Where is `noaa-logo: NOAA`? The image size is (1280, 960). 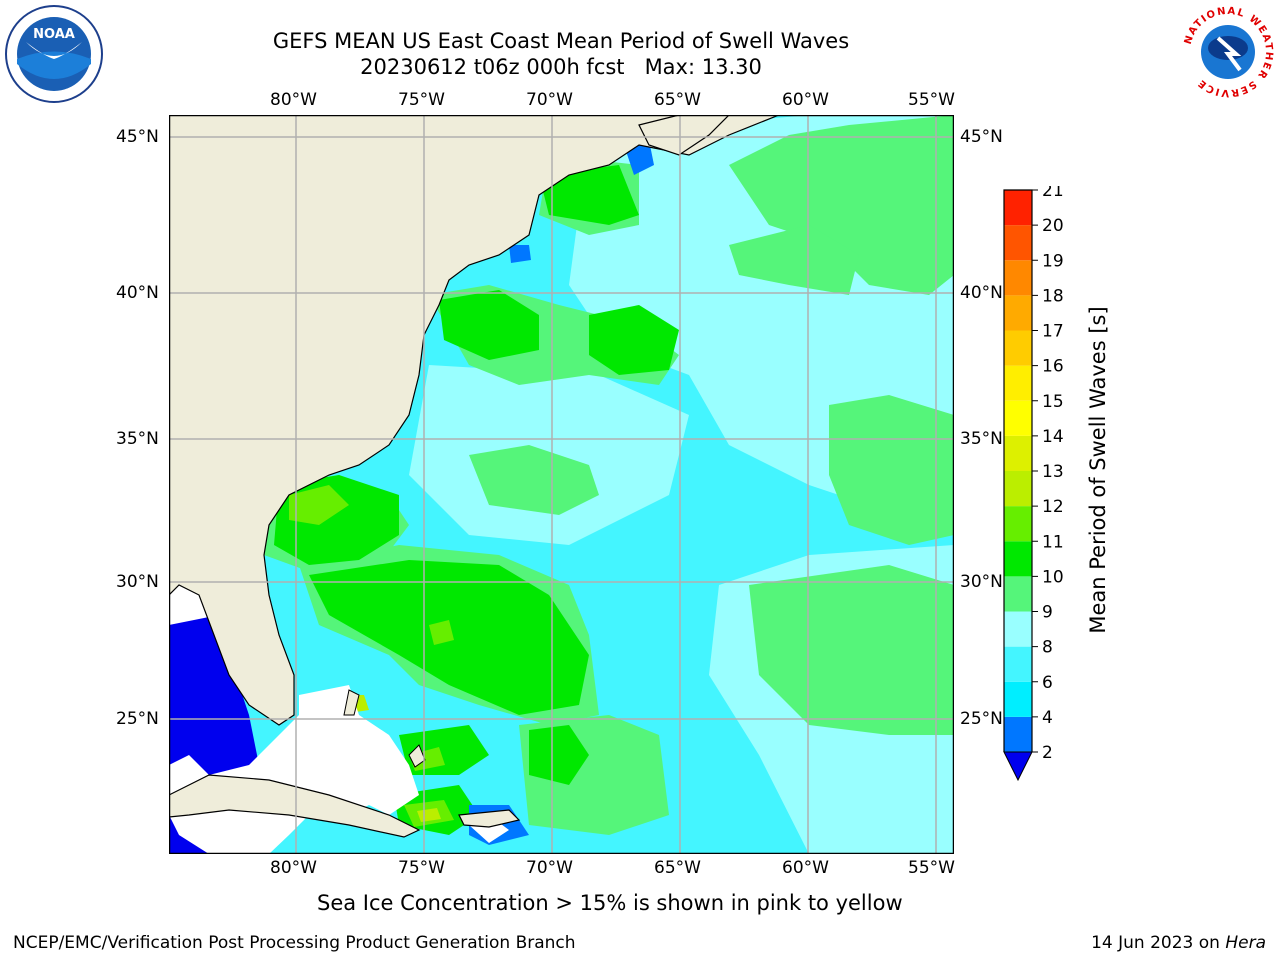 noaa-logo: NOAA is located at coordinates (54, 54).